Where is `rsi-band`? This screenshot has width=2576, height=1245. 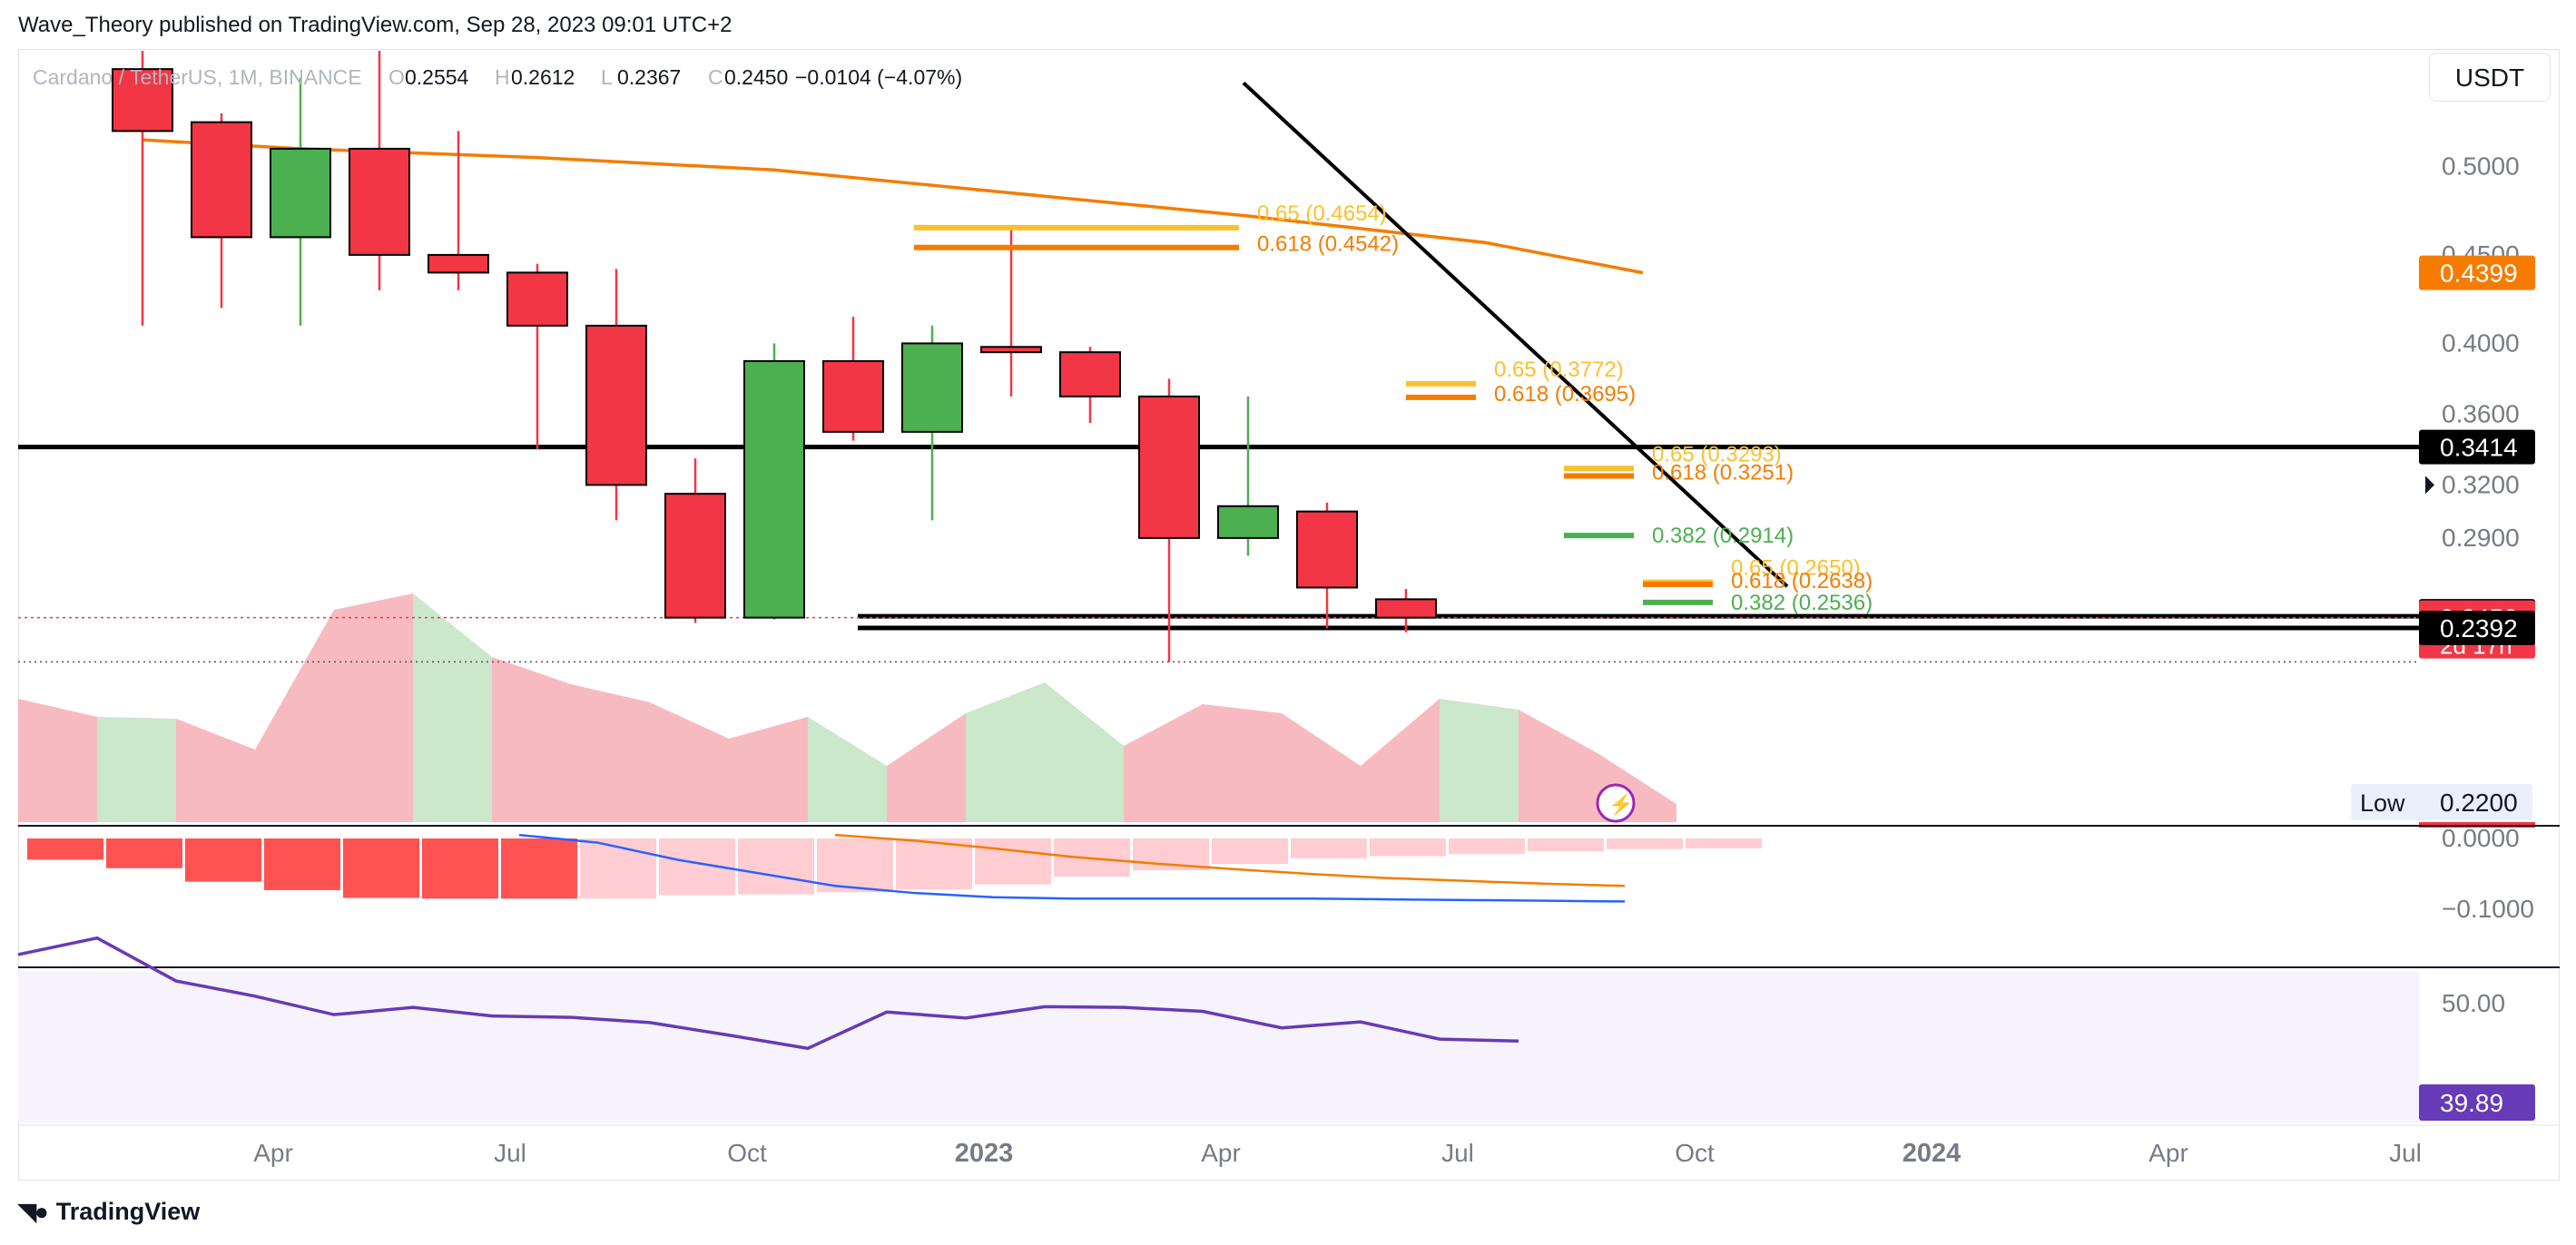 rsi-band is located at coordinates (1218, 1046).